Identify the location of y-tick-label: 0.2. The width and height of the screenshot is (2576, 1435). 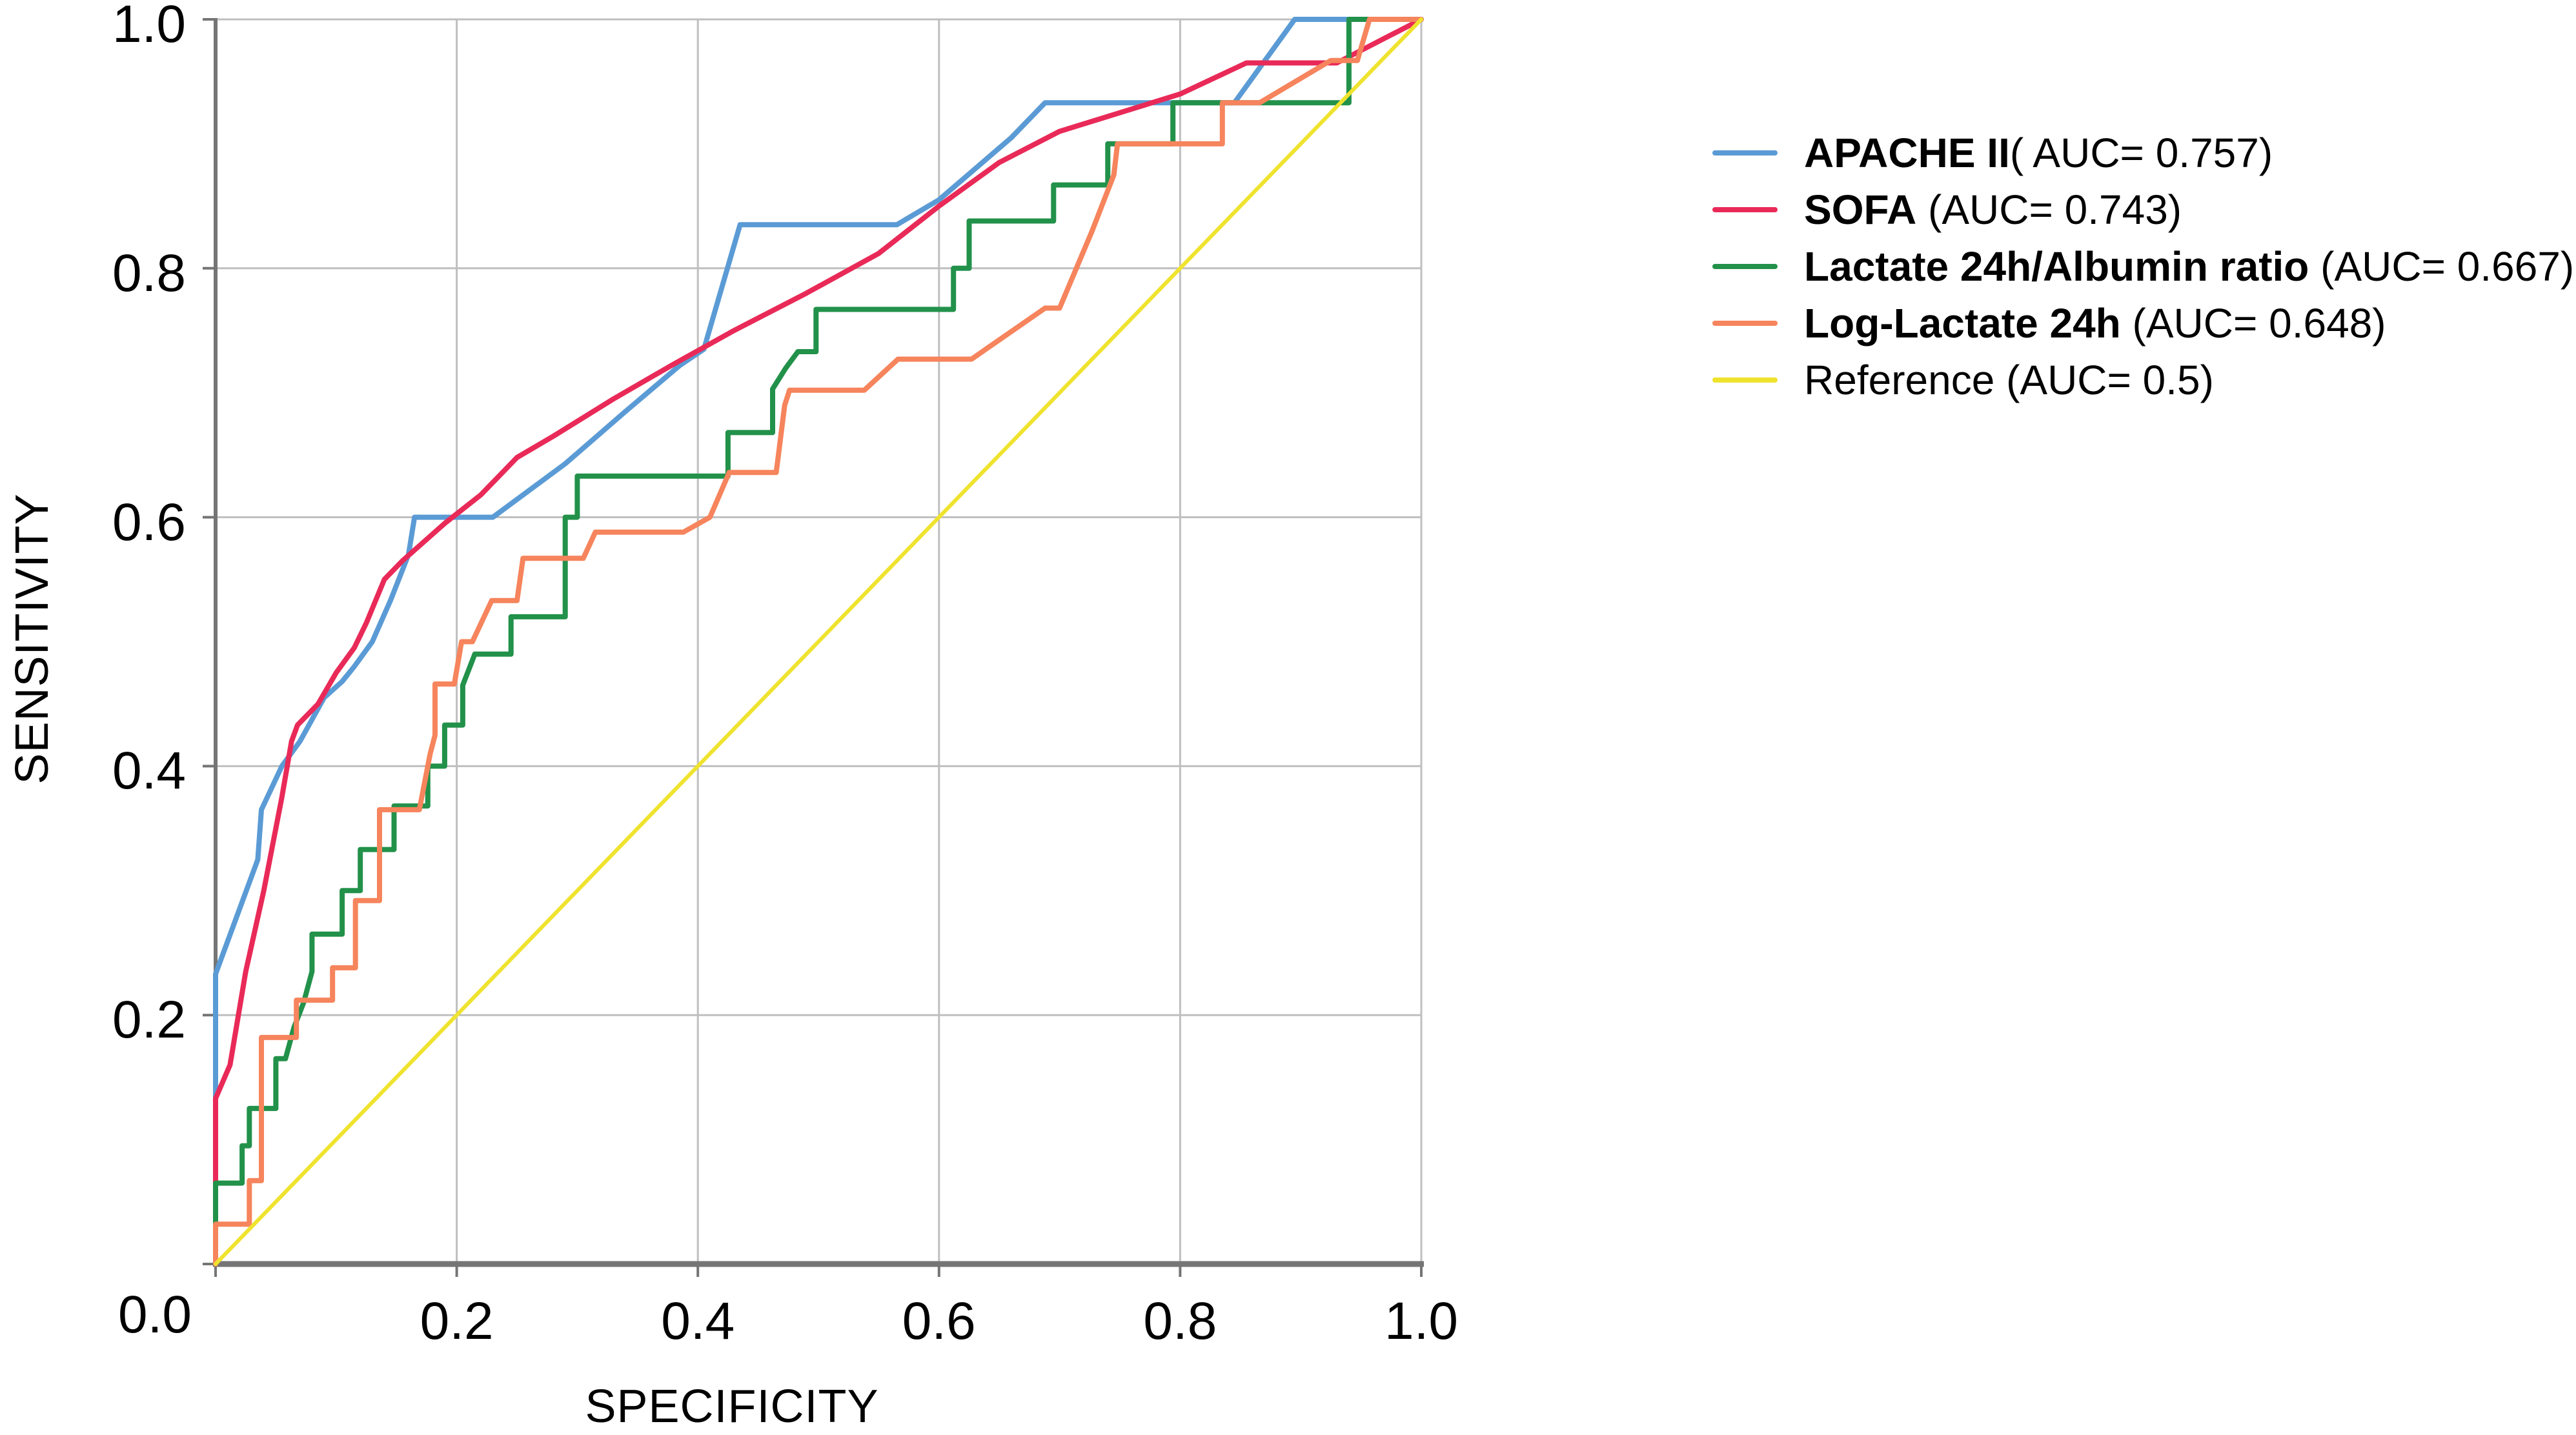
(149, 1020).